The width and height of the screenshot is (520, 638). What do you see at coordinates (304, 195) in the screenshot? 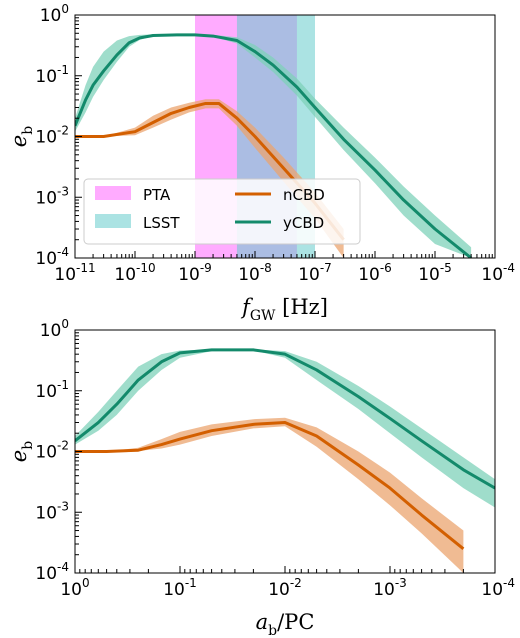
I see `legend-ncbd-label: nCBD` at bounding box center [304, 195].